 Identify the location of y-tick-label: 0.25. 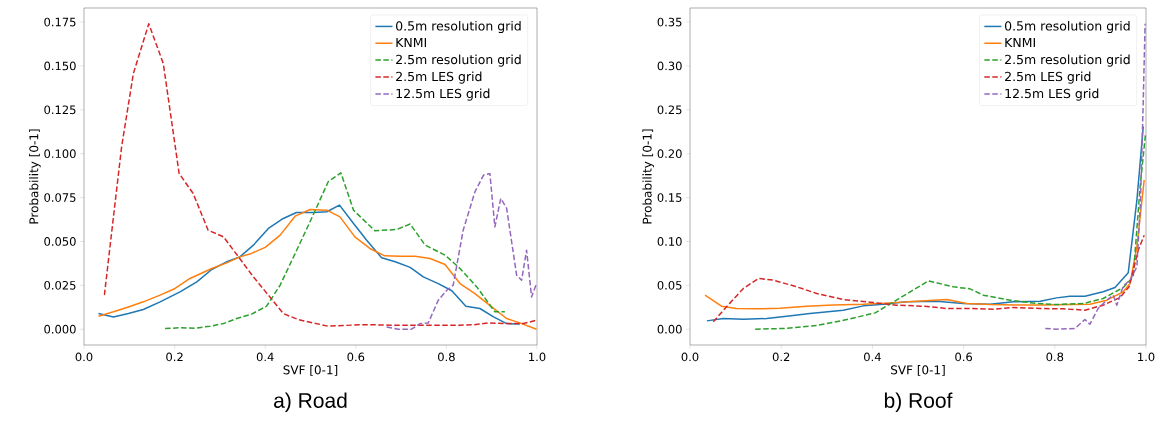
(669, 110).